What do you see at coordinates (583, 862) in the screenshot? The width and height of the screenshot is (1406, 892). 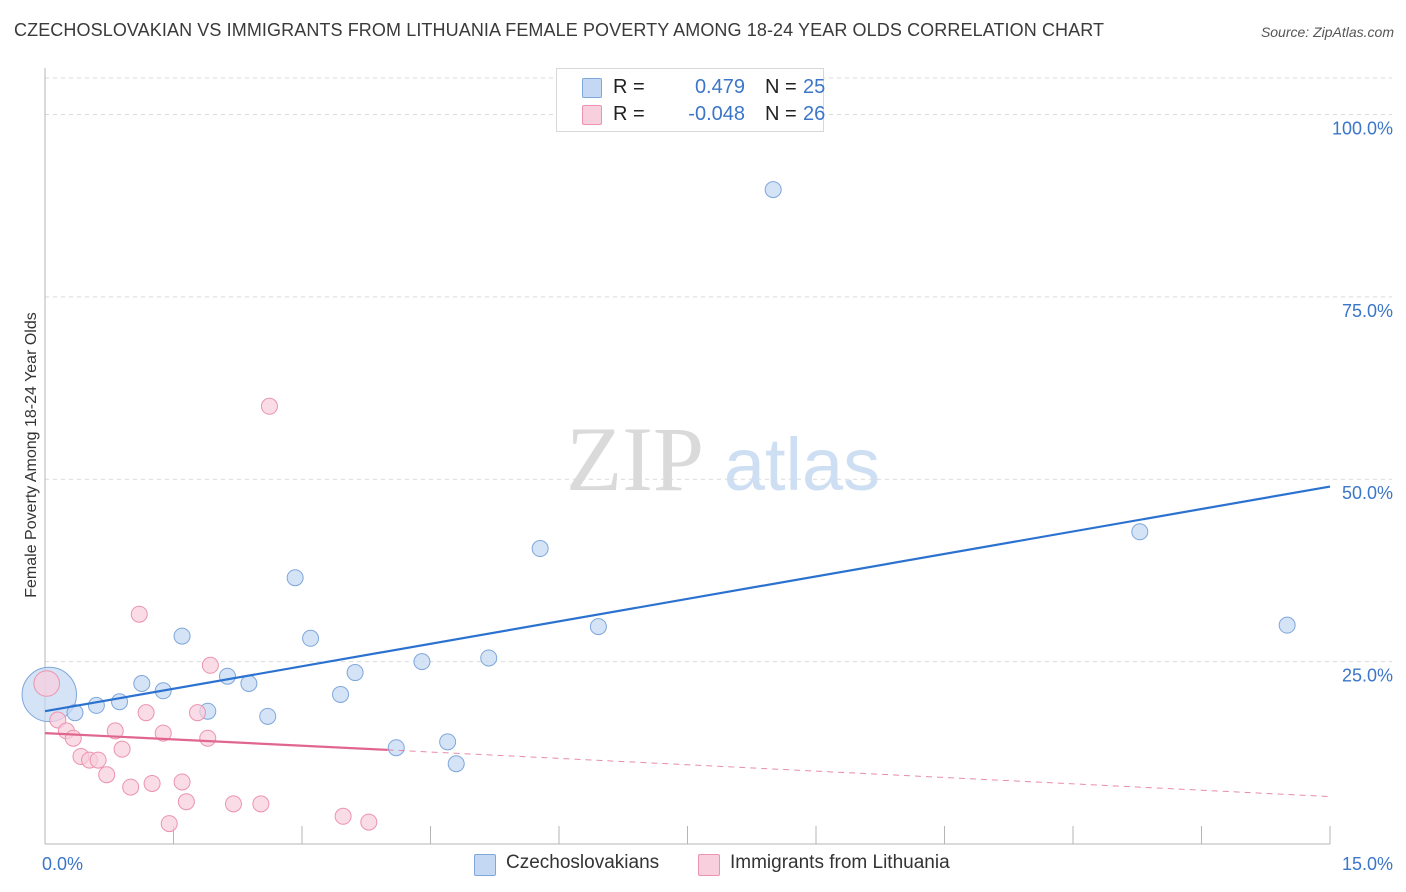 I see `legend-label: Czechoslovakians` at bounding box center [583, 862].